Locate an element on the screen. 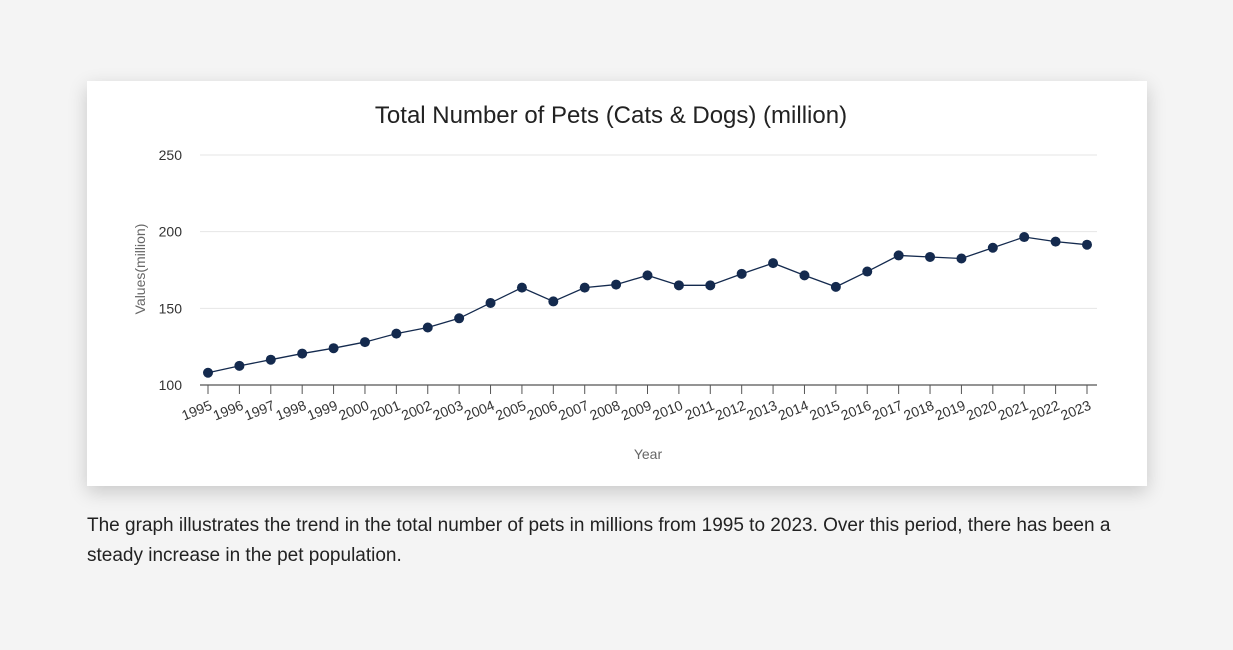 The height and width of the screenshot is (650, 1233). y-tick-label: 200 is located at coordinates (171, 232).